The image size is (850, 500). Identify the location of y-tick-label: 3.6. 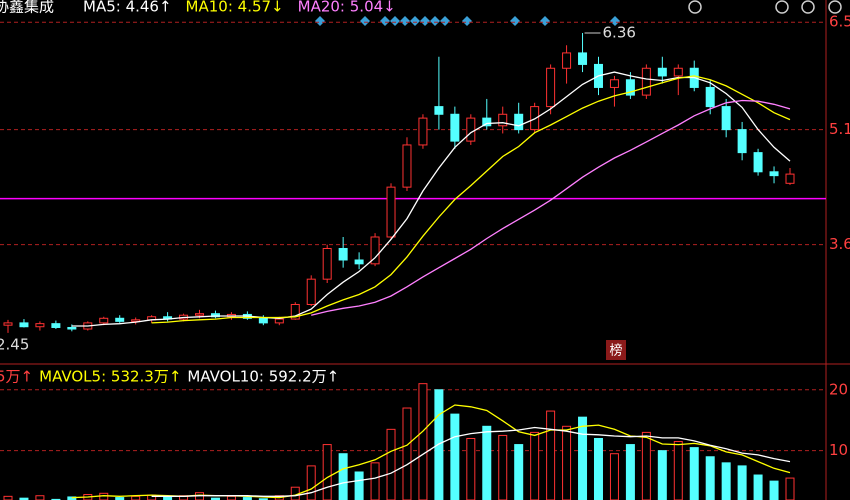
(839, 244).